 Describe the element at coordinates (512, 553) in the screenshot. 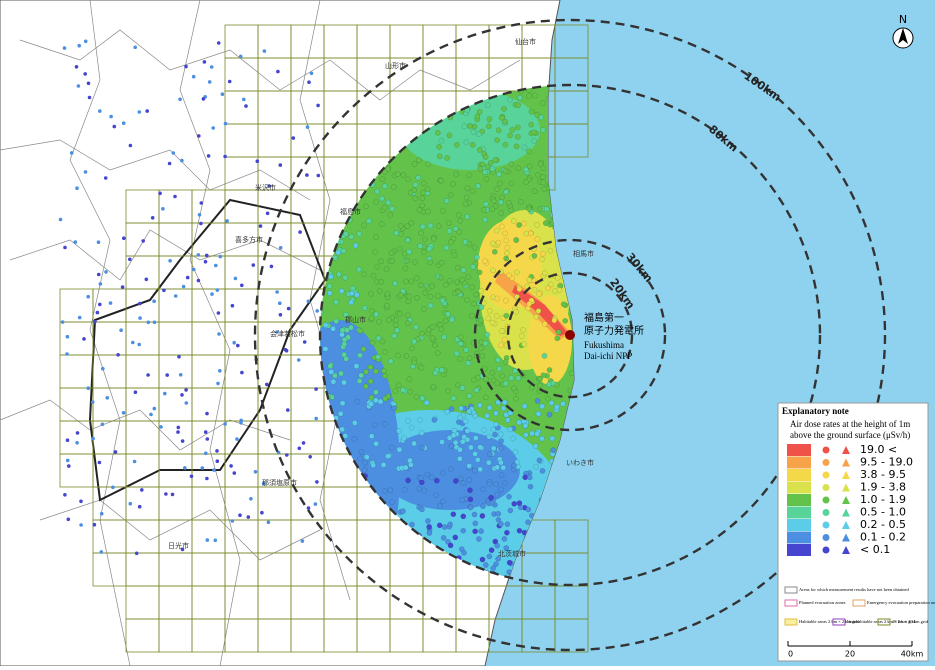

I see `city: 北茨城市` at that location.